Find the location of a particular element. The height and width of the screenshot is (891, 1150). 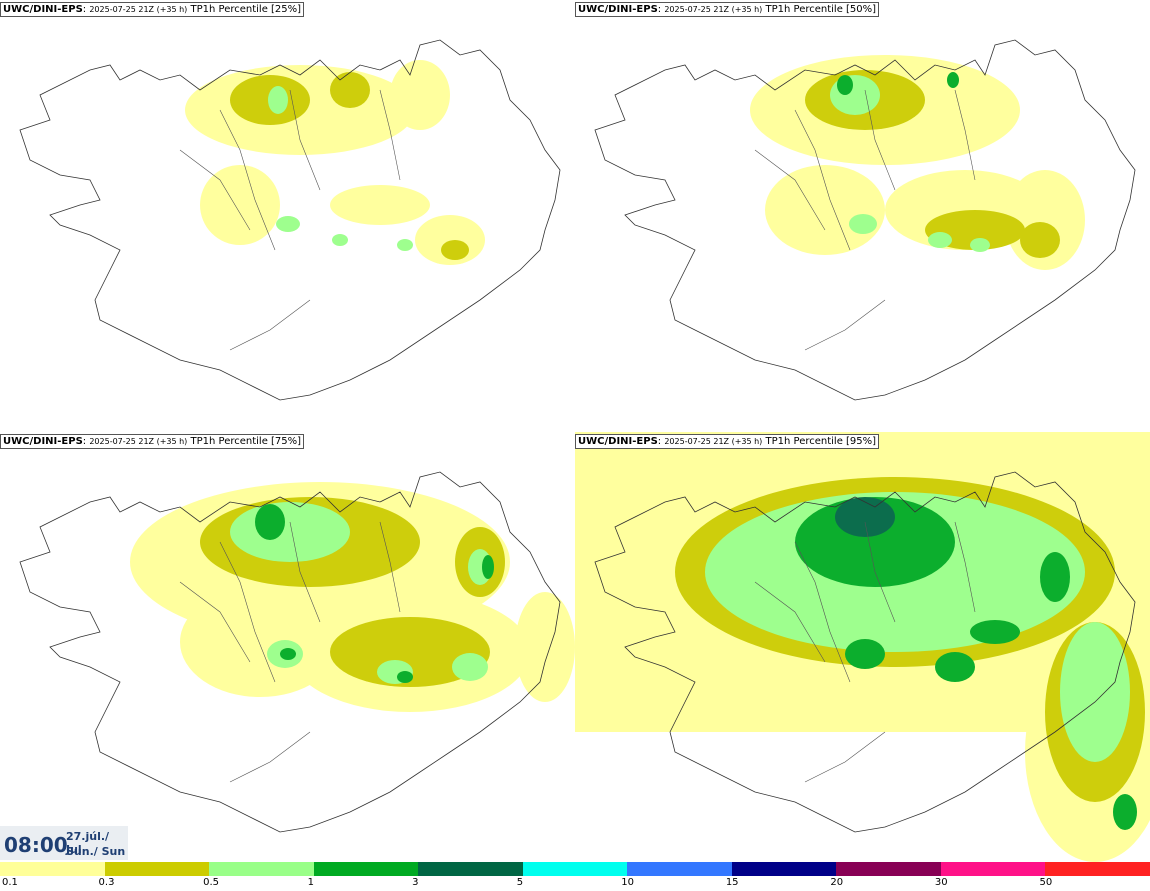

legend-label: 50 is located at coordinates (1046, 882).